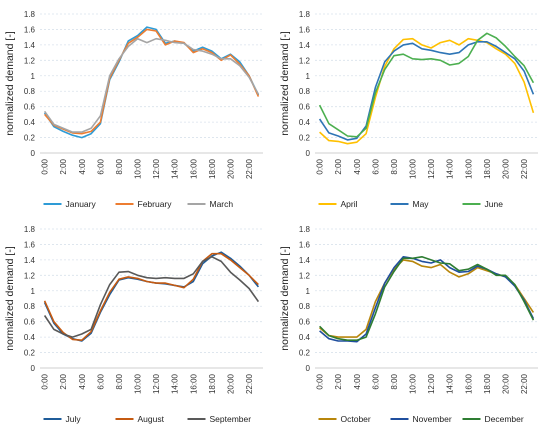 The height and width of the screenshot is (431, 550). Describe the element at coordinates (494, 204) in the screenshot. I see `legend-label: June` at that location.